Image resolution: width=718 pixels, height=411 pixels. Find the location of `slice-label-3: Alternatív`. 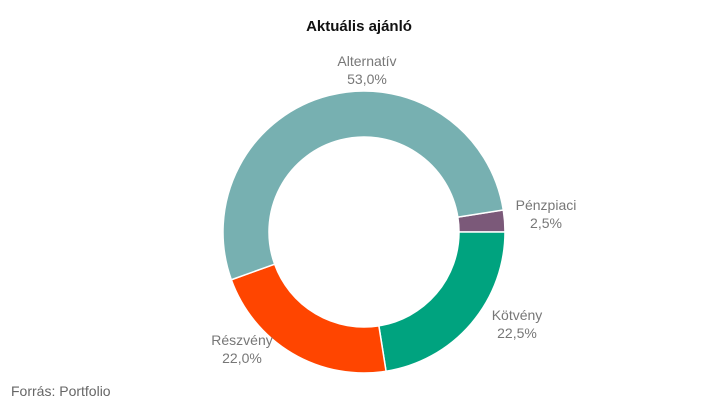

slice-label-3: Alternatív is located at coordinates (366, 61).